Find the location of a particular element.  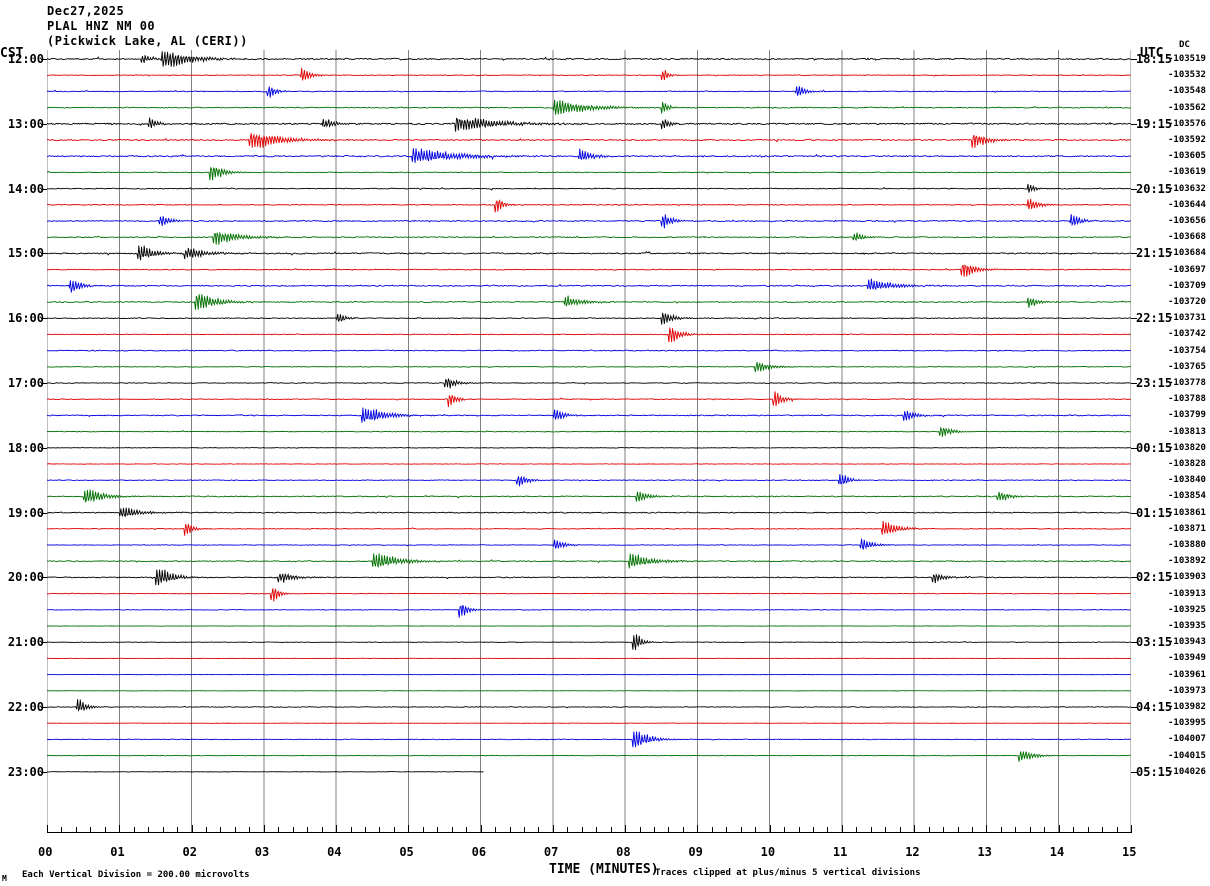

dc-value: -103913 is located at coordinates (1187, 593).